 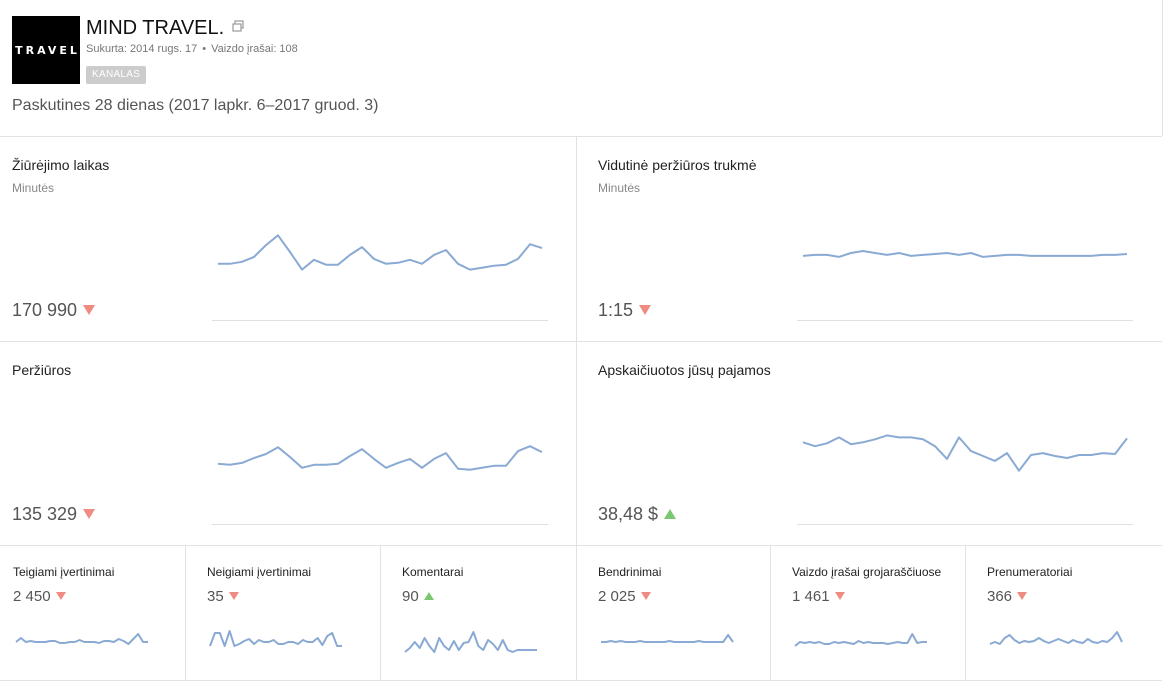 I want to click on metric-title: Bendrinimai, so click(x=630, y=572).